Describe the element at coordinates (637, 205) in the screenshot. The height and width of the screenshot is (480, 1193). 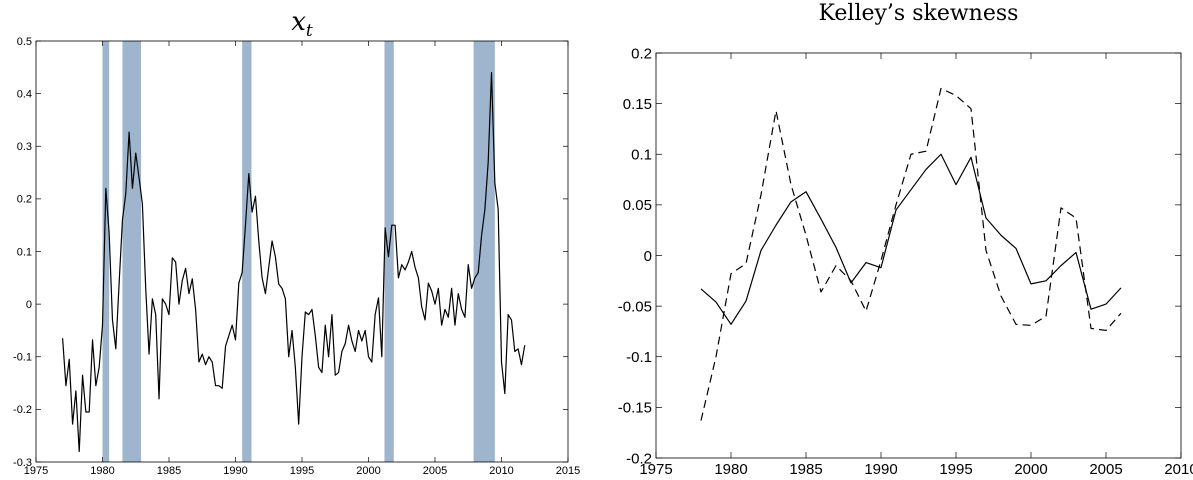
I see `right-ytick-label-5: 0.05` at that location.